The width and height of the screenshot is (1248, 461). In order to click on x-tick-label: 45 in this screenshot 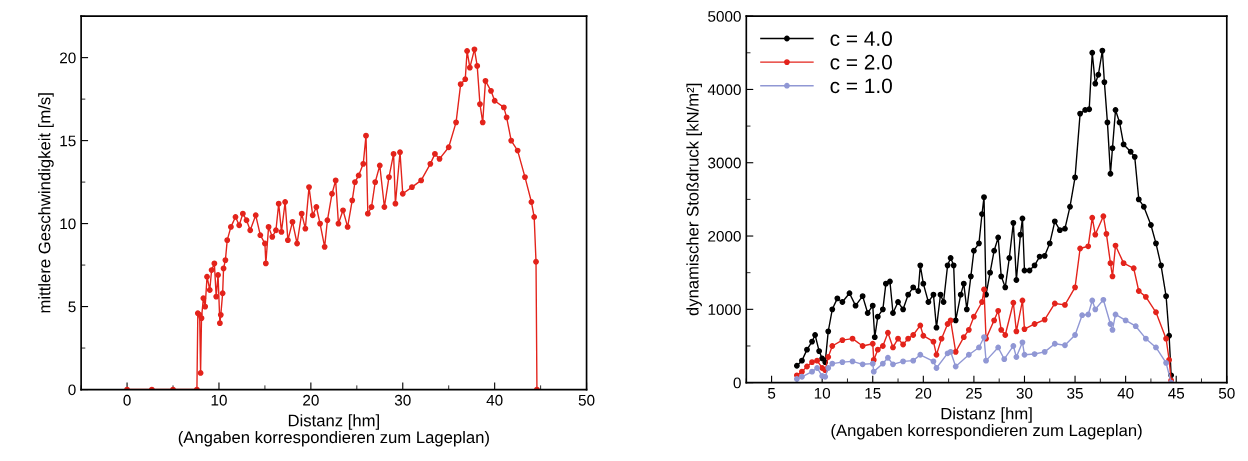, I will do `click(1176, 393)`.